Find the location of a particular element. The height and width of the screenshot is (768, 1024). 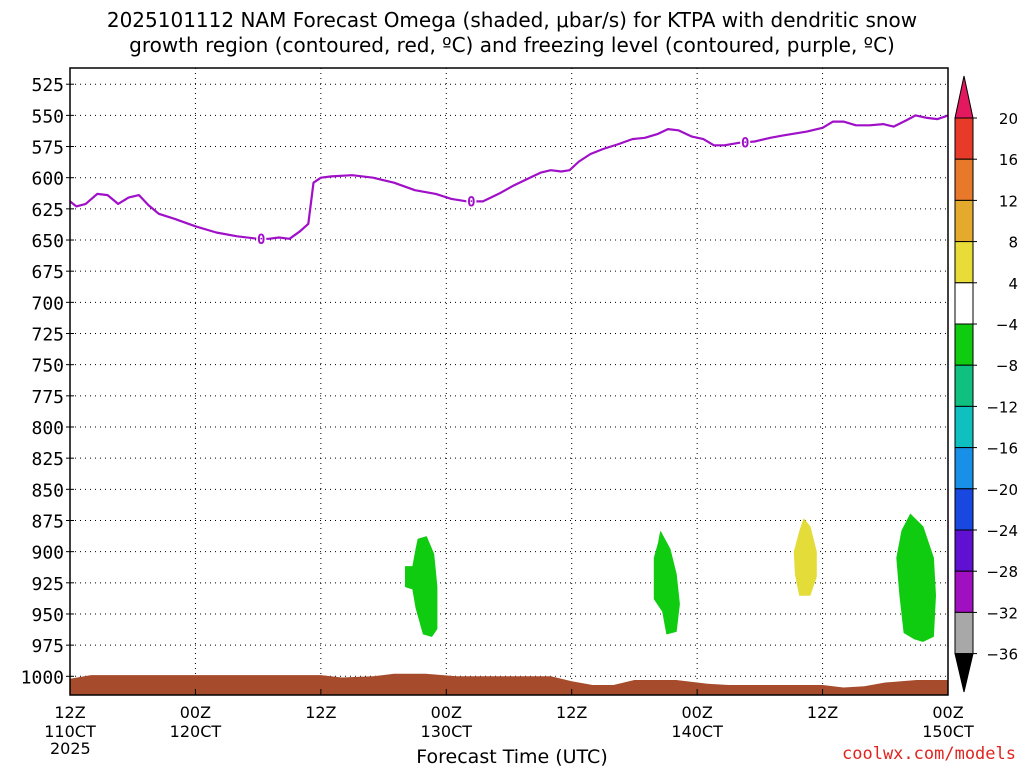

x-tick-label-72: 12Z is located at coordinates (822, 712).